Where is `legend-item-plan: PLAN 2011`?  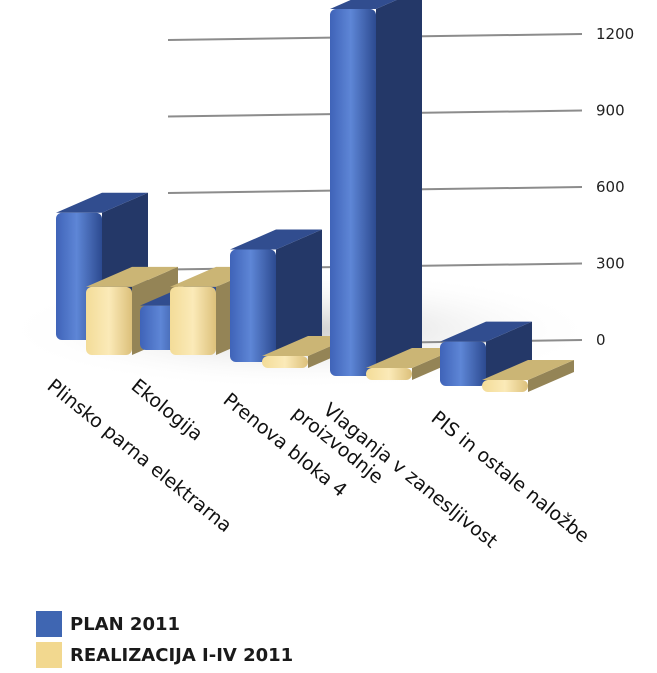 legend-item-plan: PLAN 2011 is located at coordinates (164, 624).